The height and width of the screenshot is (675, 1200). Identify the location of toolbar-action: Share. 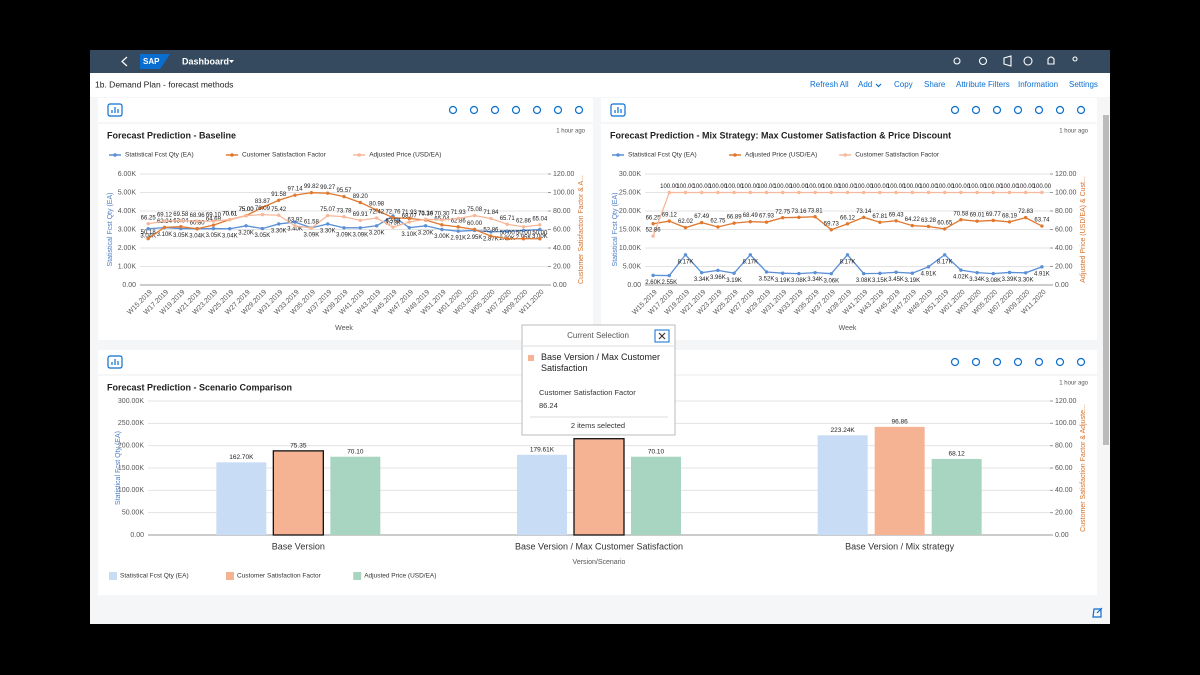
(935, 84).